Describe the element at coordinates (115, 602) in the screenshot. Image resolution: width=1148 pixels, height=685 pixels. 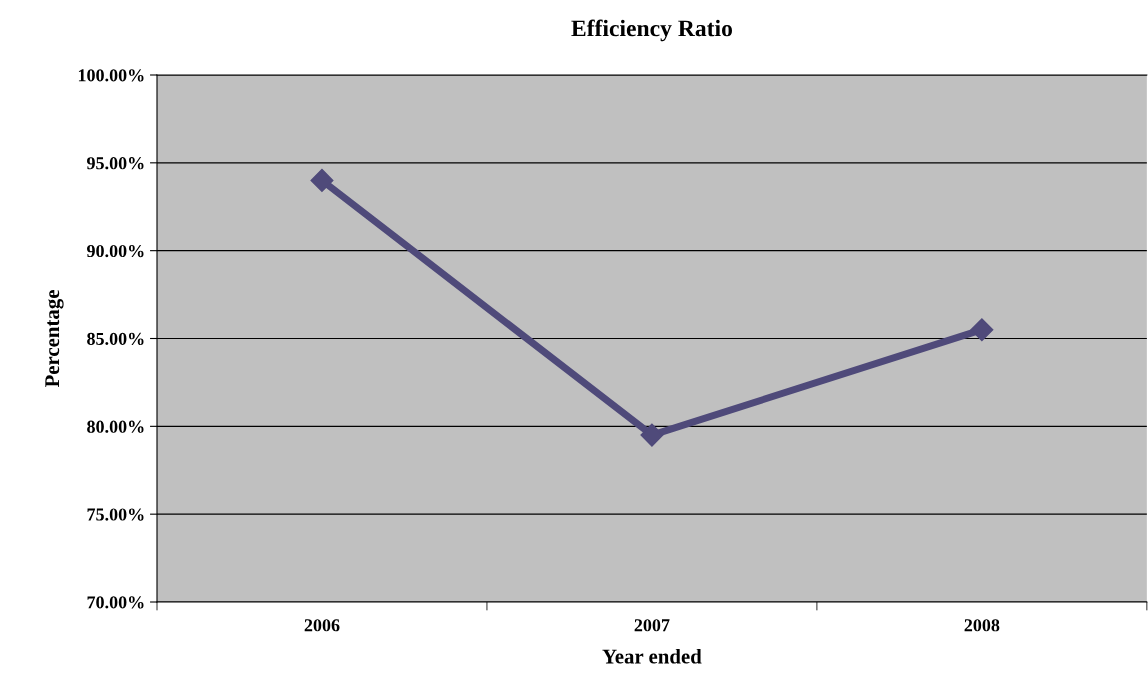
I see `y-tick-label: 70.00%` at that location.